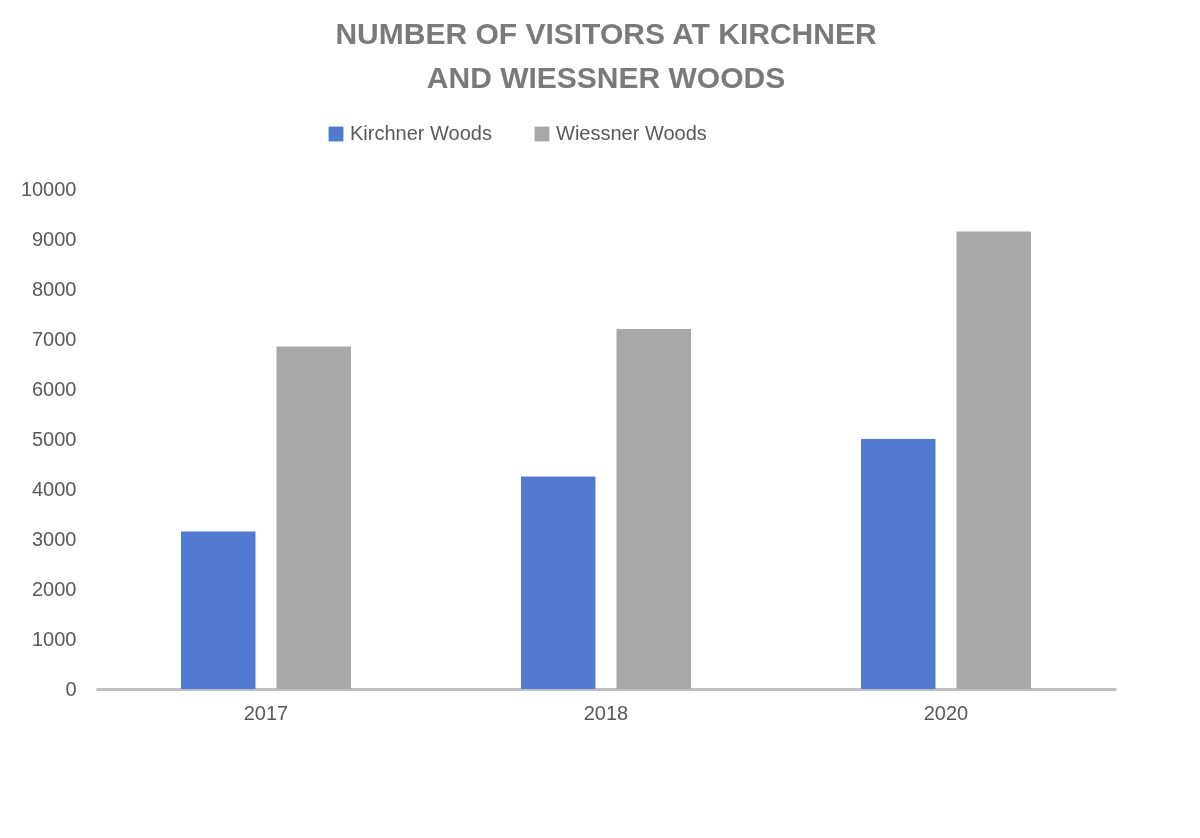 The height and width of the screenshot is (838, 1200). Describe the element at coordinates (266, 712) in the screenshot. I see `x-tick-label: 2017` at that location.